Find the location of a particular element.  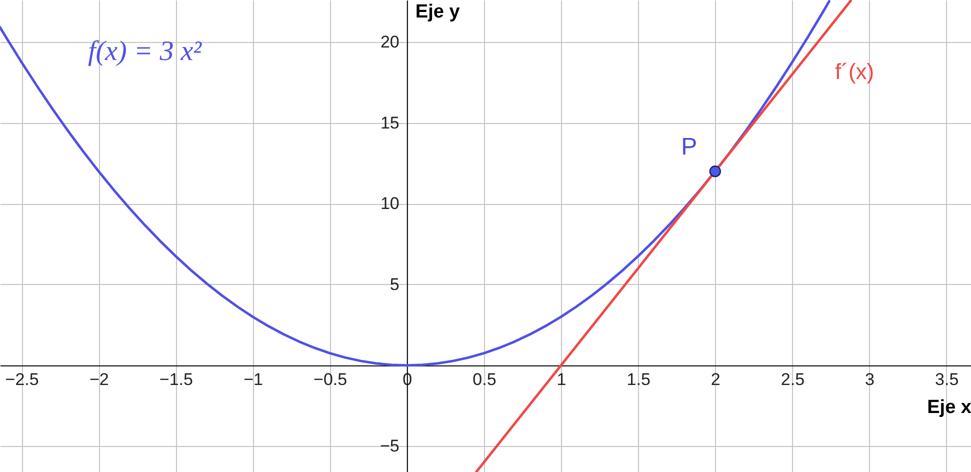

x-tick-label: −1 is located at coordinates (253, 379).